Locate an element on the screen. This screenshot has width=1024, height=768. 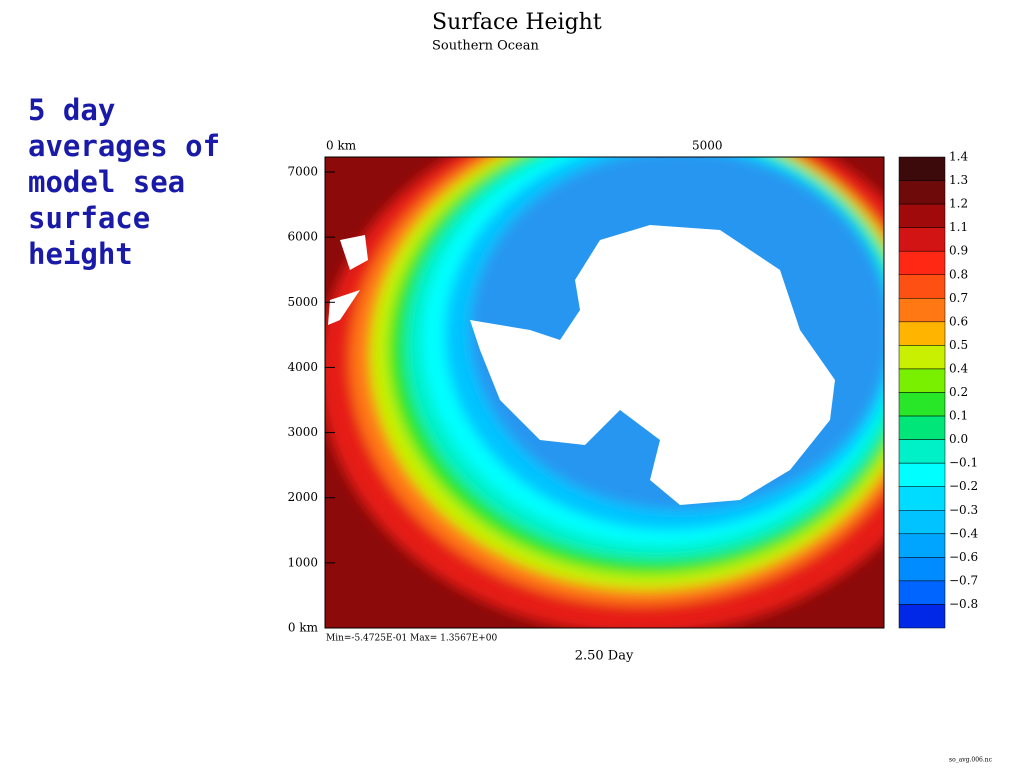
colorbar-label: −0.7 is located at coordinates (963, 580).